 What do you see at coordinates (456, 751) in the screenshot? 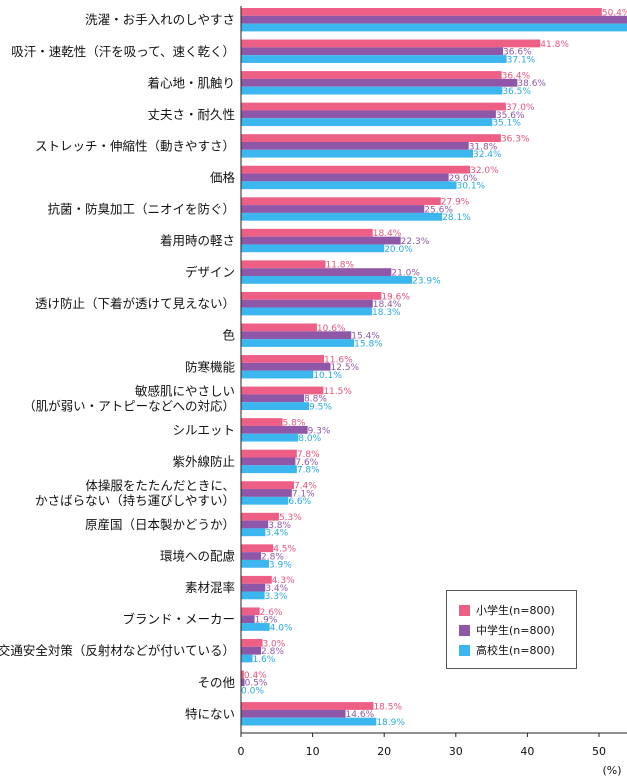
I see `x-tick-label: 30` at bounding box center [456, 751].